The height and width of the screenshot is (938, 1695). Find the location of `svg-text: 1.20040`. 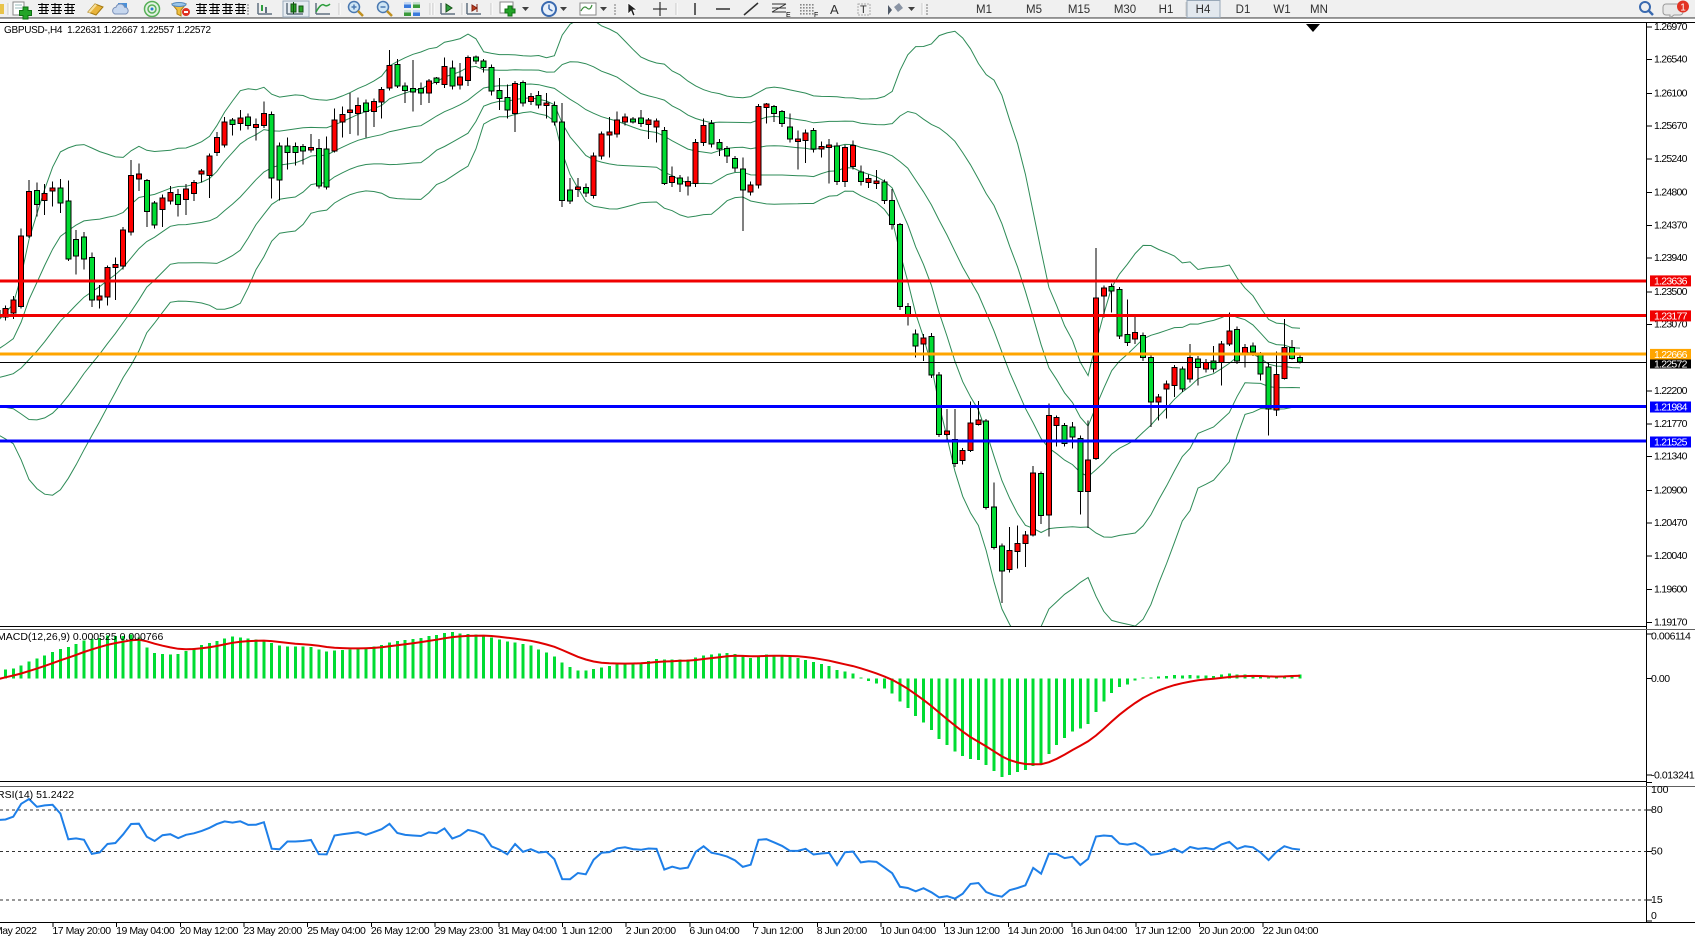

svg-text: 1.20040 is located at coordinates (1671, 556).